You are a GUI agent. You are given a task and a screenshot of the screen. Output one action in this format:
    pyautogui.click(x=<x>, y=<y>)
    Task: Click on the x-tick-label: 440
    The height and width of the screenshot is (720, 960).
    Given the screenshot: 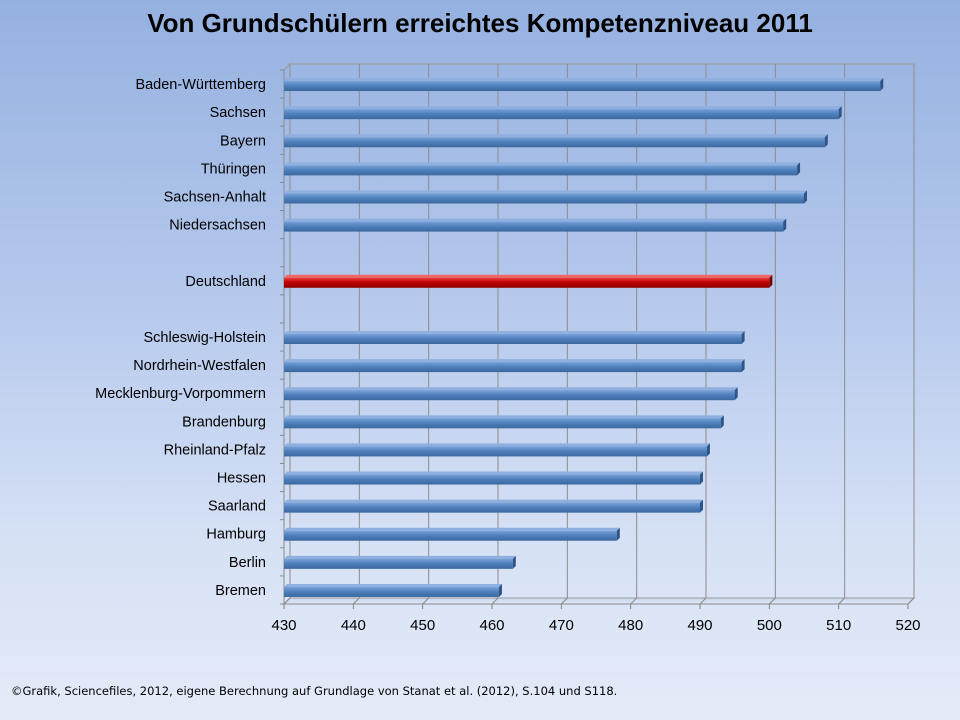 What is the action you would take?
    pyautogui.click(x=353, y=625)
    